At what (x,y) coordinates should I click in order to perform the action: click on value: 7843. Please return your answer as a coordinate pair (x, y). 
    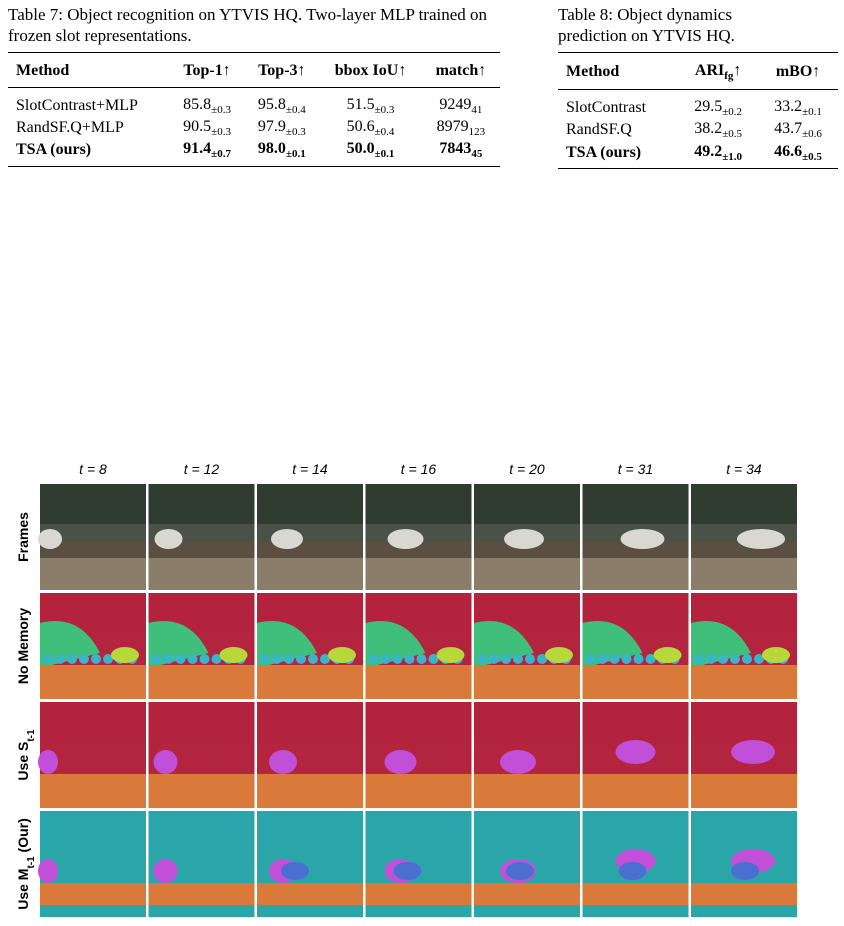
    Looking at the image, I should click on (455, 149).